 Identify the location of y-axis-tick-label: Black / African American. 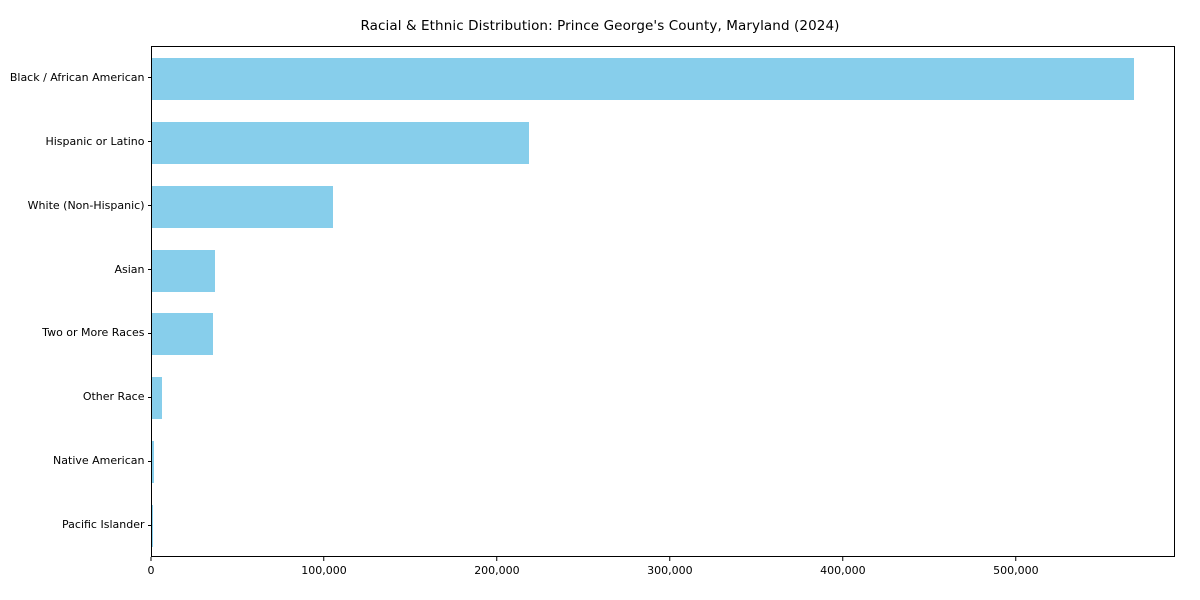
(77, 77).